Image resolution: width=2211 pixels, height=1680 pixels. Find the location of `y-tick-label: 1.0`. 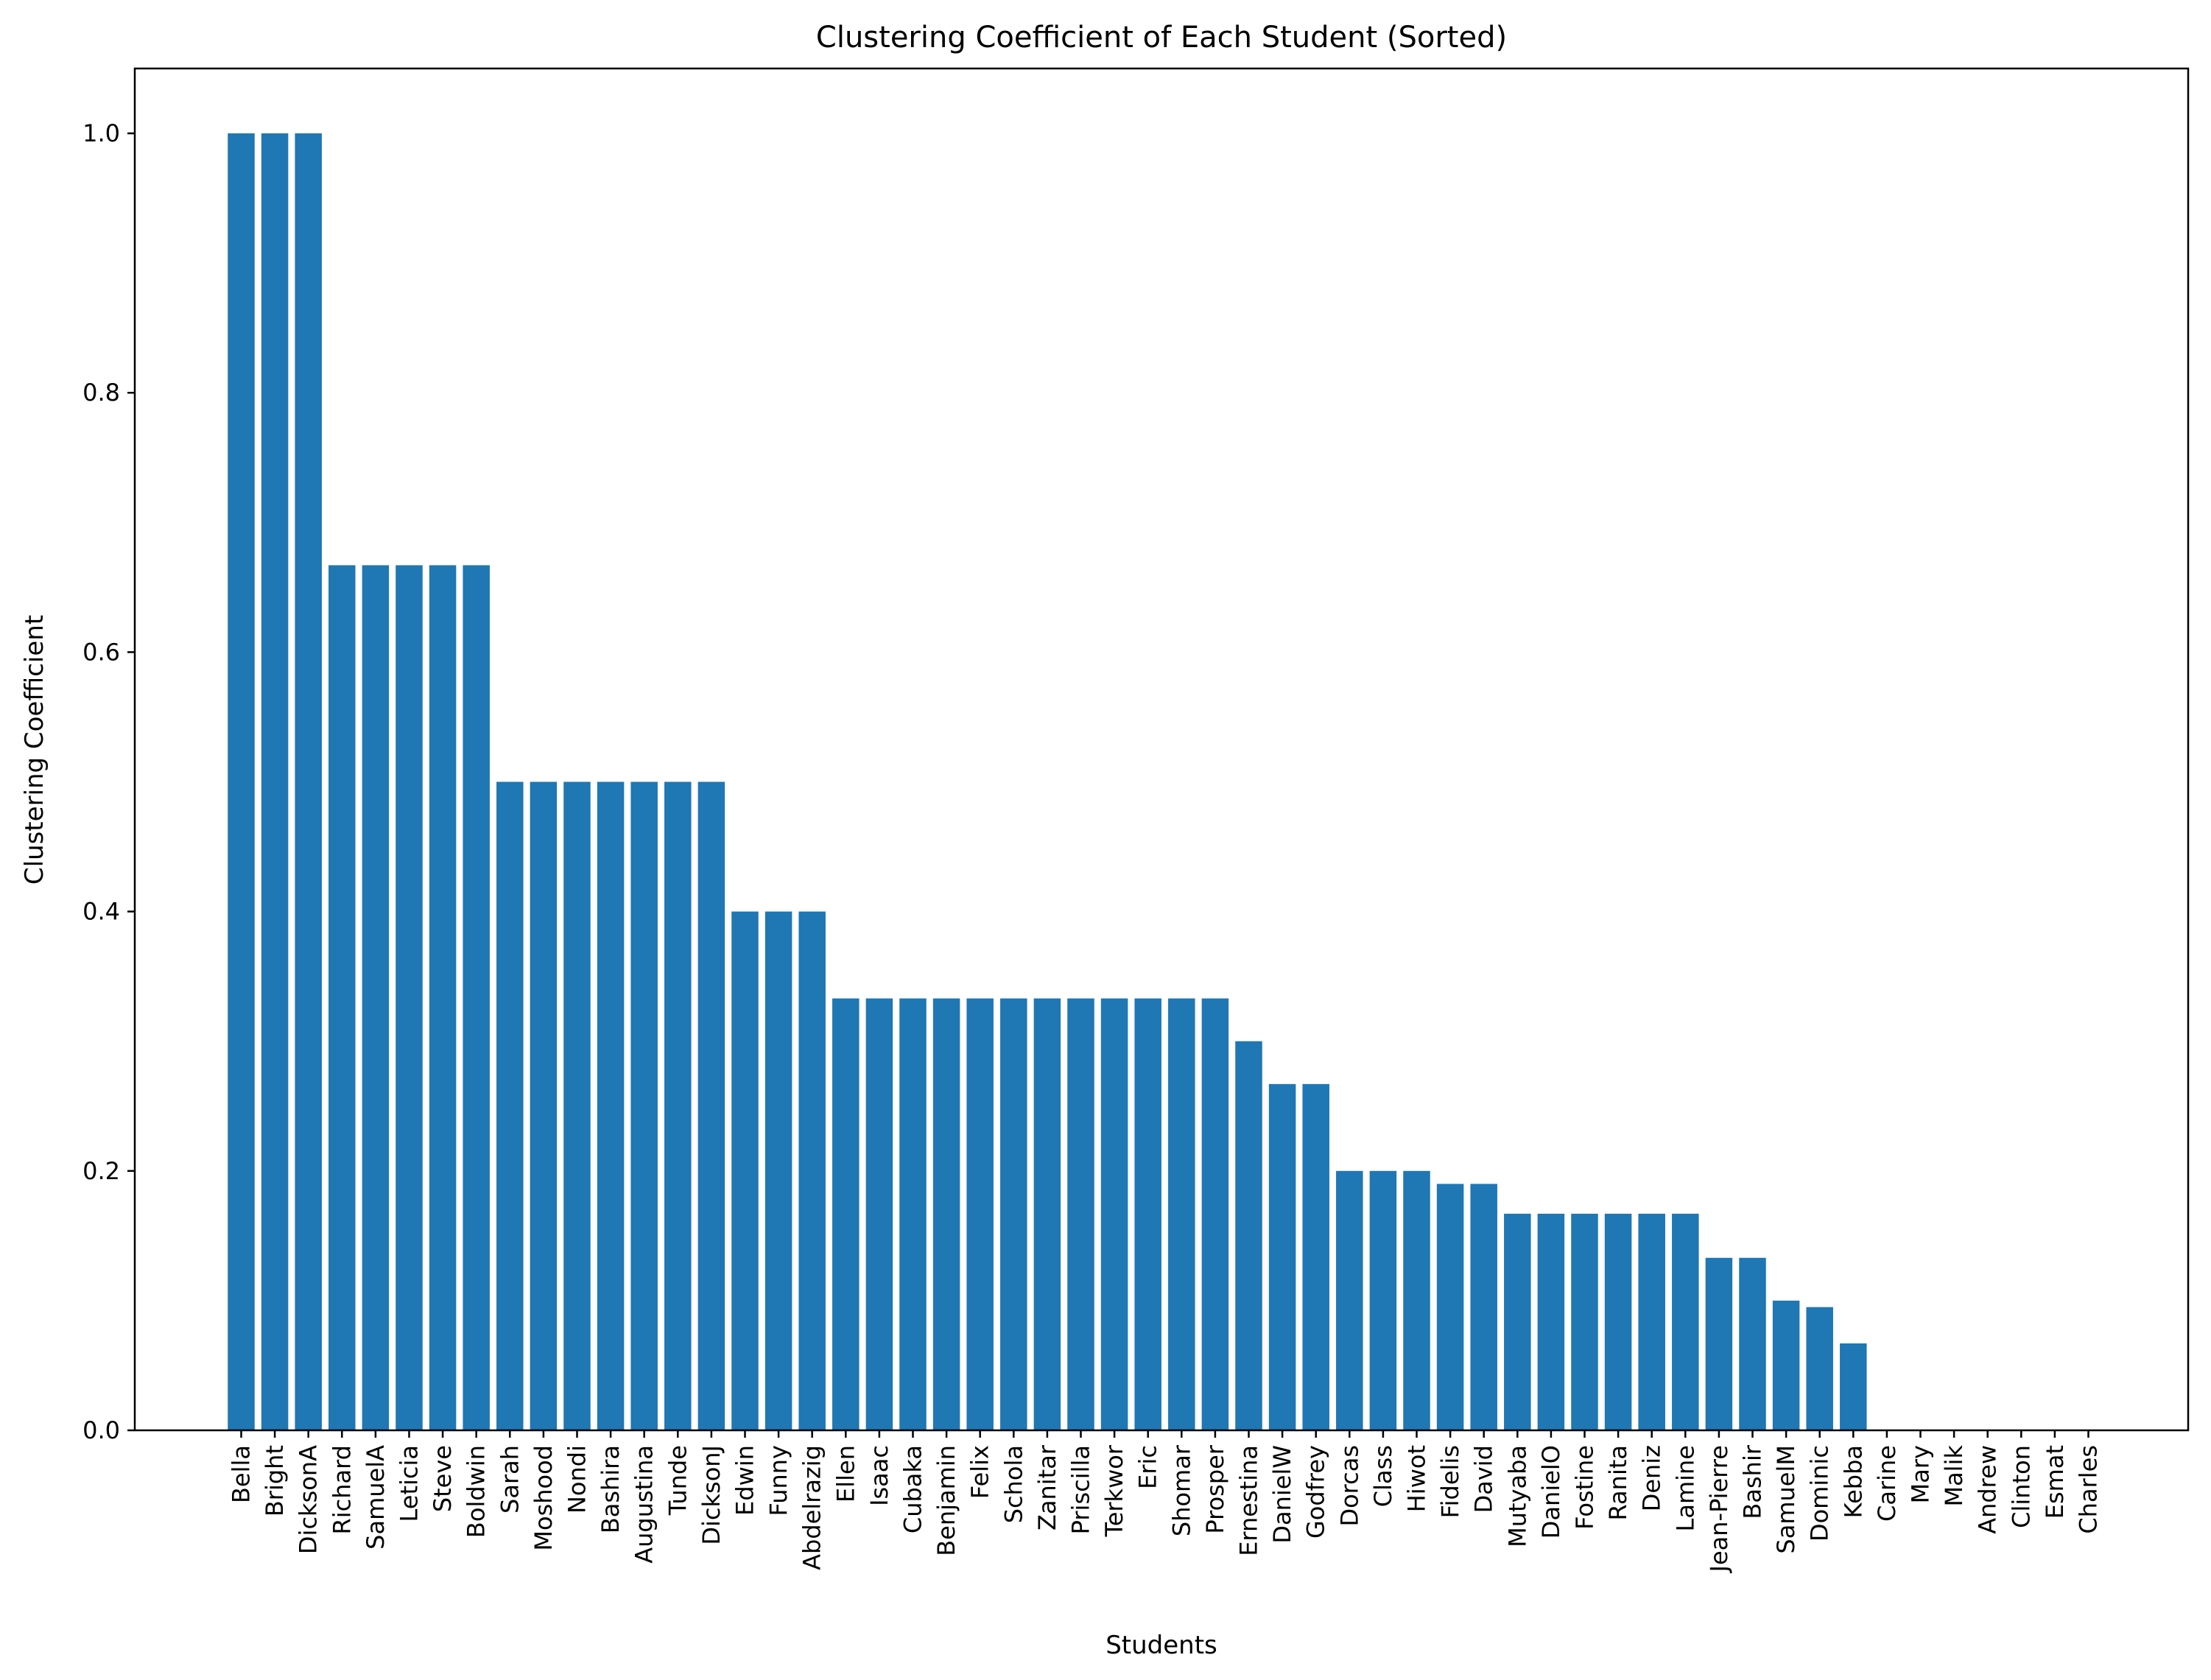

y-tick-label: 1.0 is located at coordinates (101, 133).